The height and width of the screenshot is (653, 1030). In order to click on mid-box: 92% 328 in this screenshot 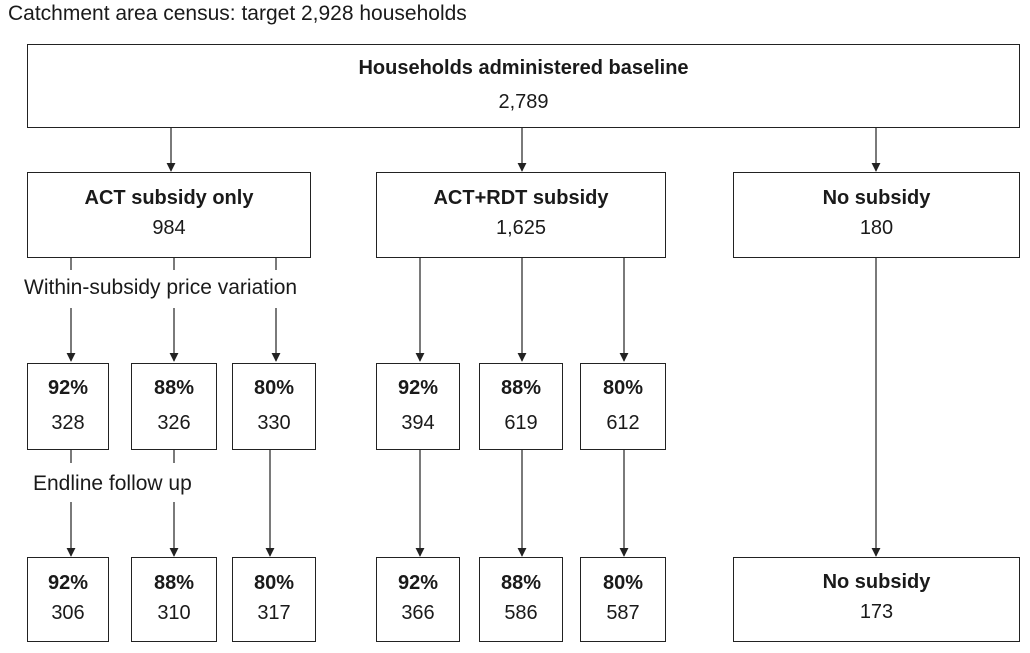, I will do `click(68, 406)`.